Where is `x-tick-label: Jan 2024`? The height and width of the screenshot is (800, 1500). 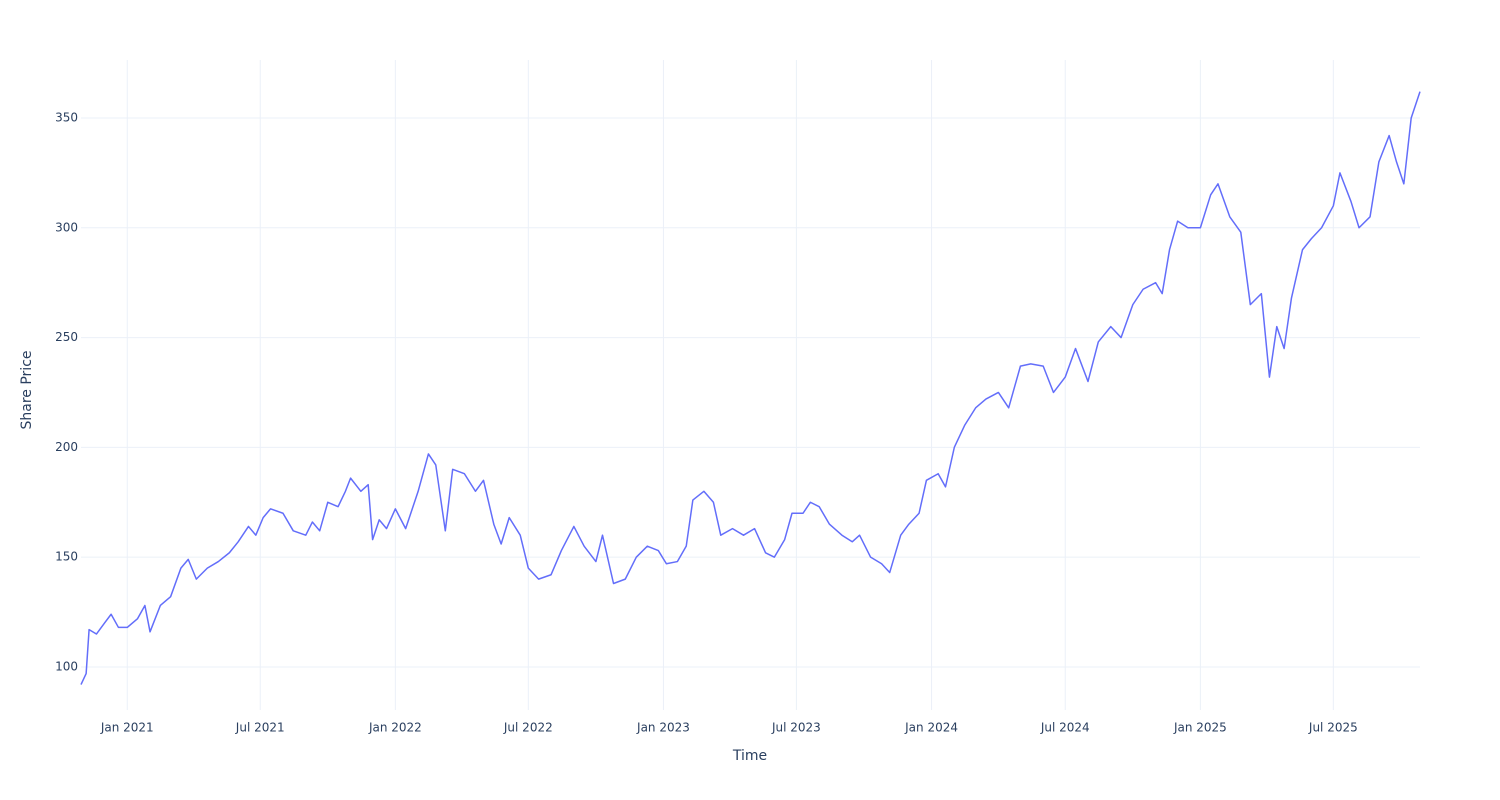 x-tick-label: Jan 2024 is located at coordinates (931, 728).